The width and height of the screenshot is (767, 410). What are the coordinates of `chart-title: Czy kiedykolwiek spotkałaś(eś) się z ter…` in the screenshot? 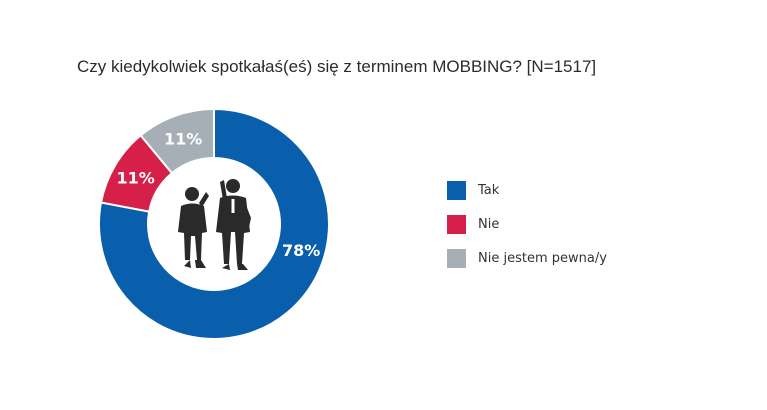 It's located at (337, 66).